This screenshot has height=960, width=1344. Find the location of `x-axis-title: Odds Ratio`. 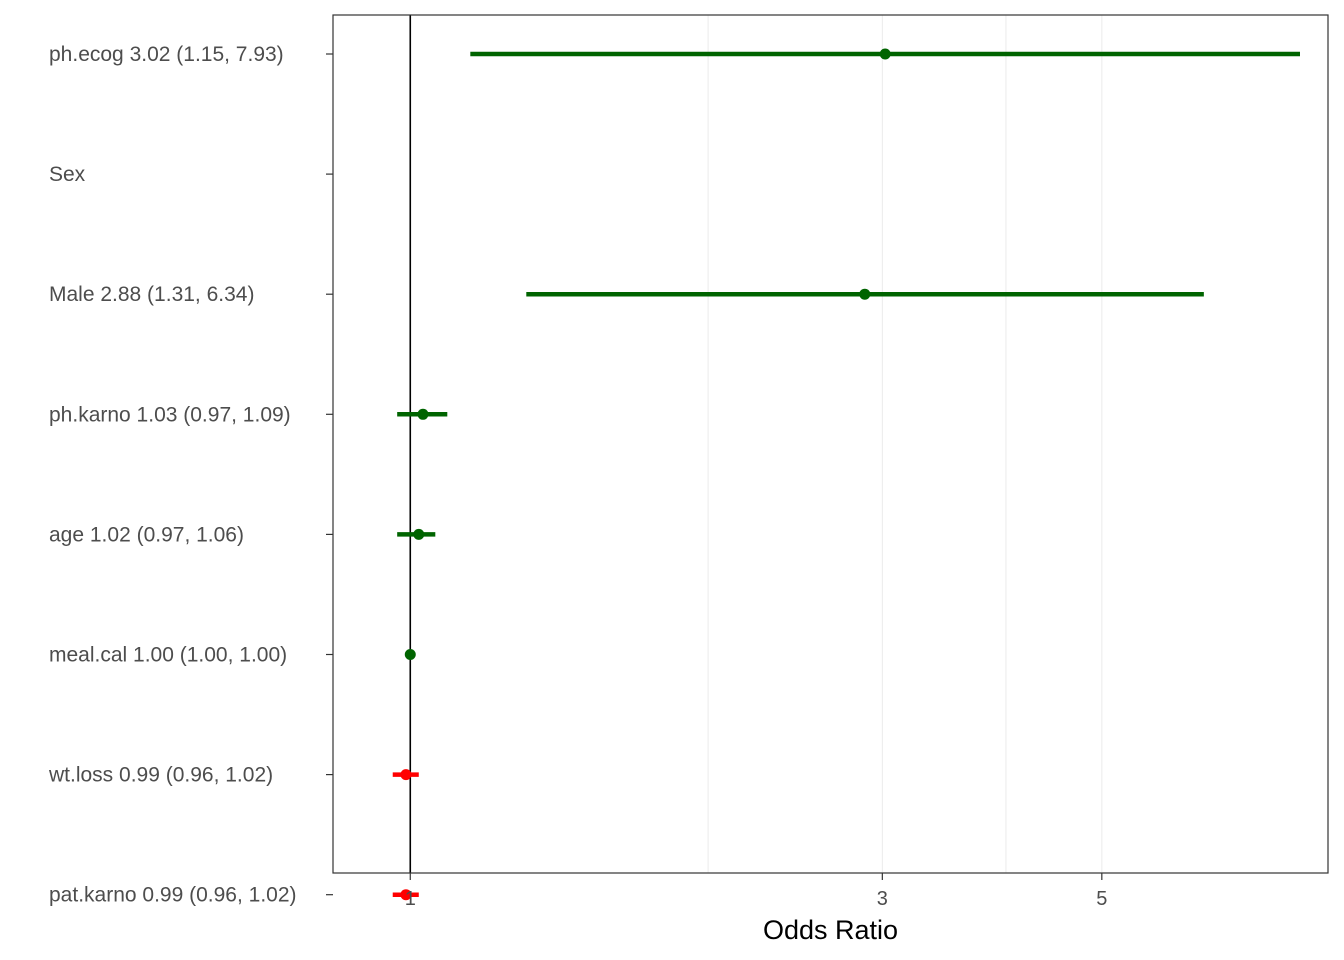

x-axis-title: Odds Ratio is located at coordinates (830, 930).